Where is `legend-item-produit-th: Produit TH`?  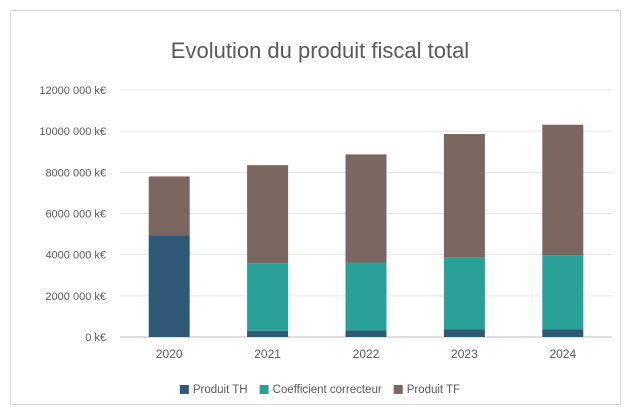
legend-item-produit-th: Produit TH is located at coordinates (213, 390).